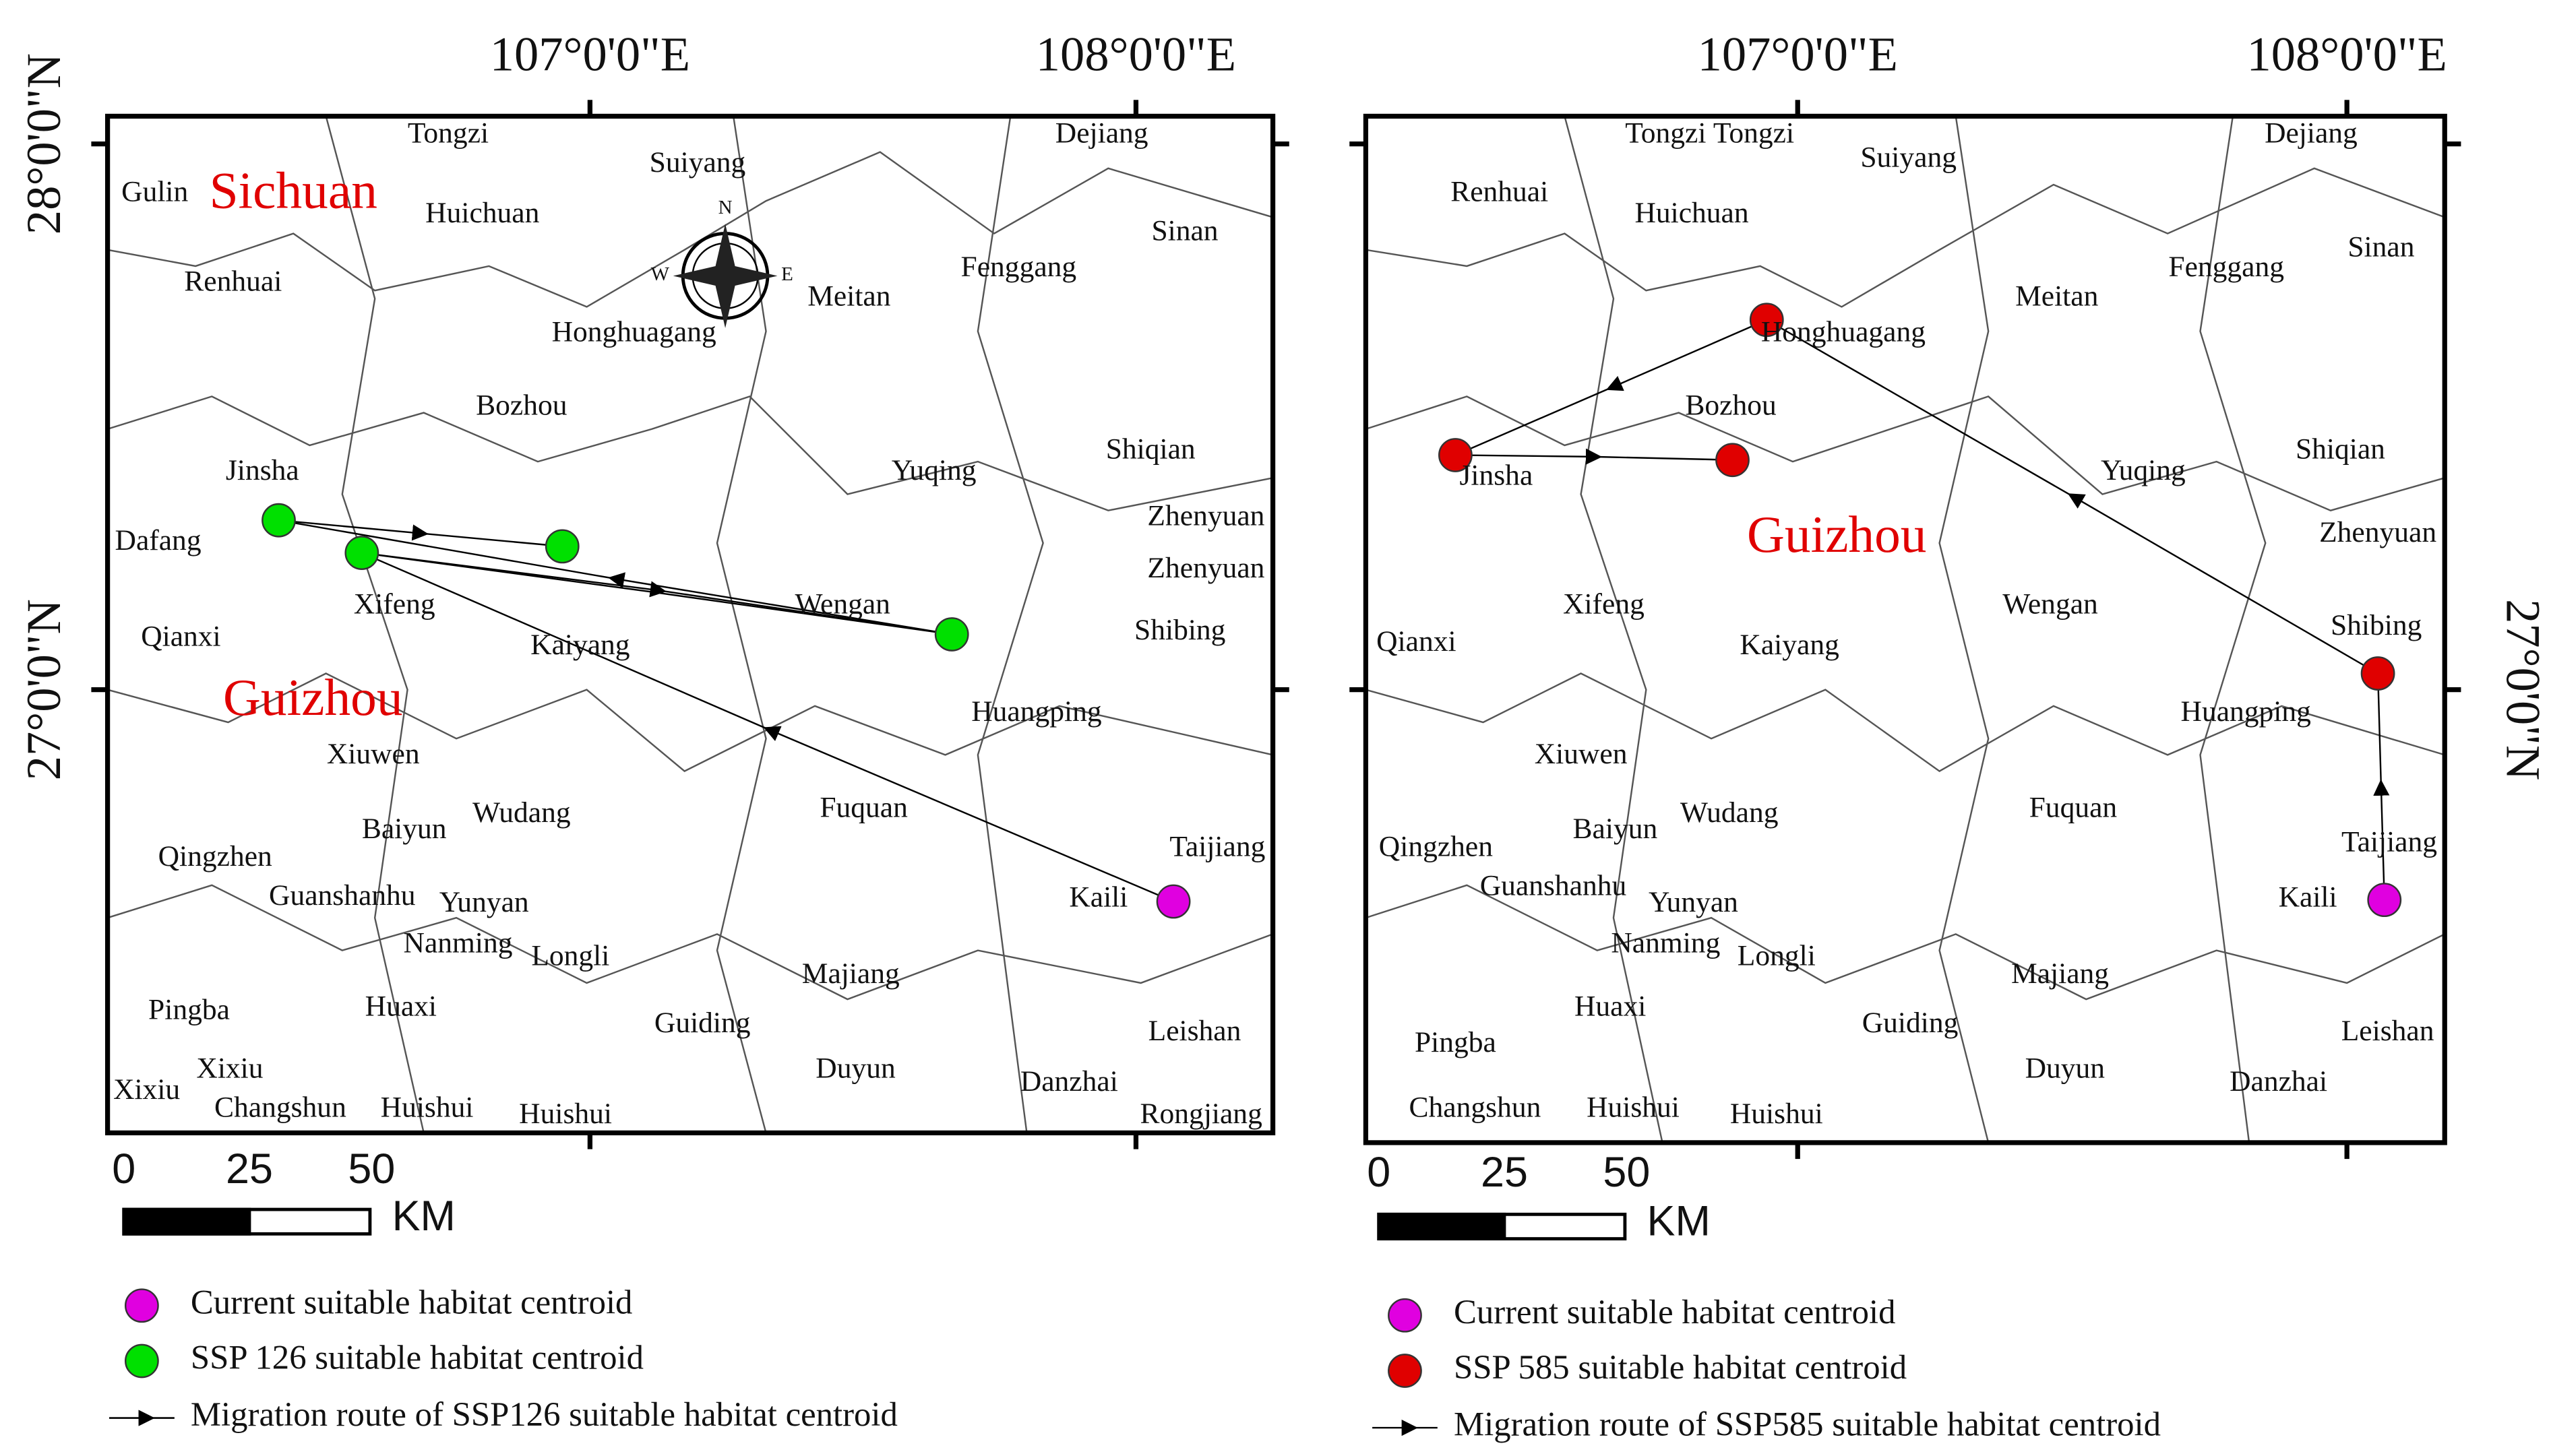  I want to click on place-label: Qianxi, so click(180, 637).